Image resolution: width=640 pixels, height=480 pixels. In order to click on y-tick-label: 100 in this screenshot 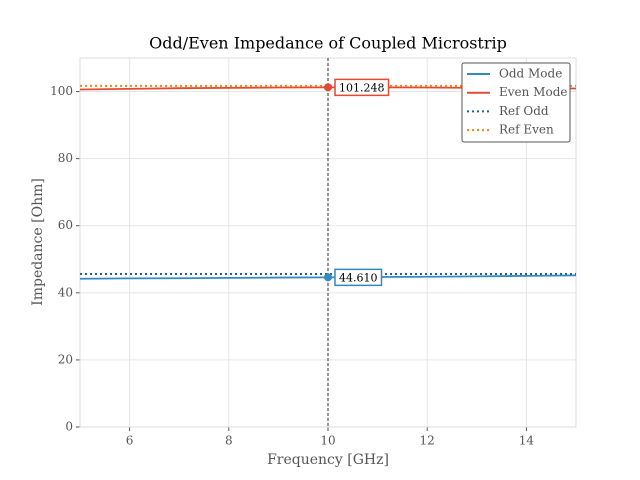, I will do `click(61, 91)`.